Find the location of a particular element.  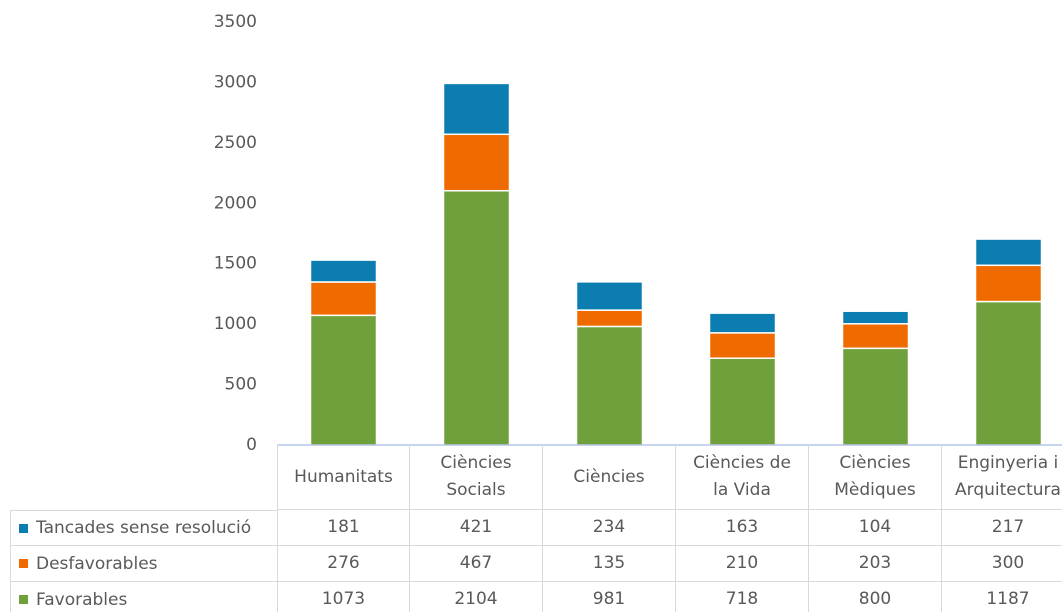

y-tick-label: 500 is located at coordinates (241, 385).